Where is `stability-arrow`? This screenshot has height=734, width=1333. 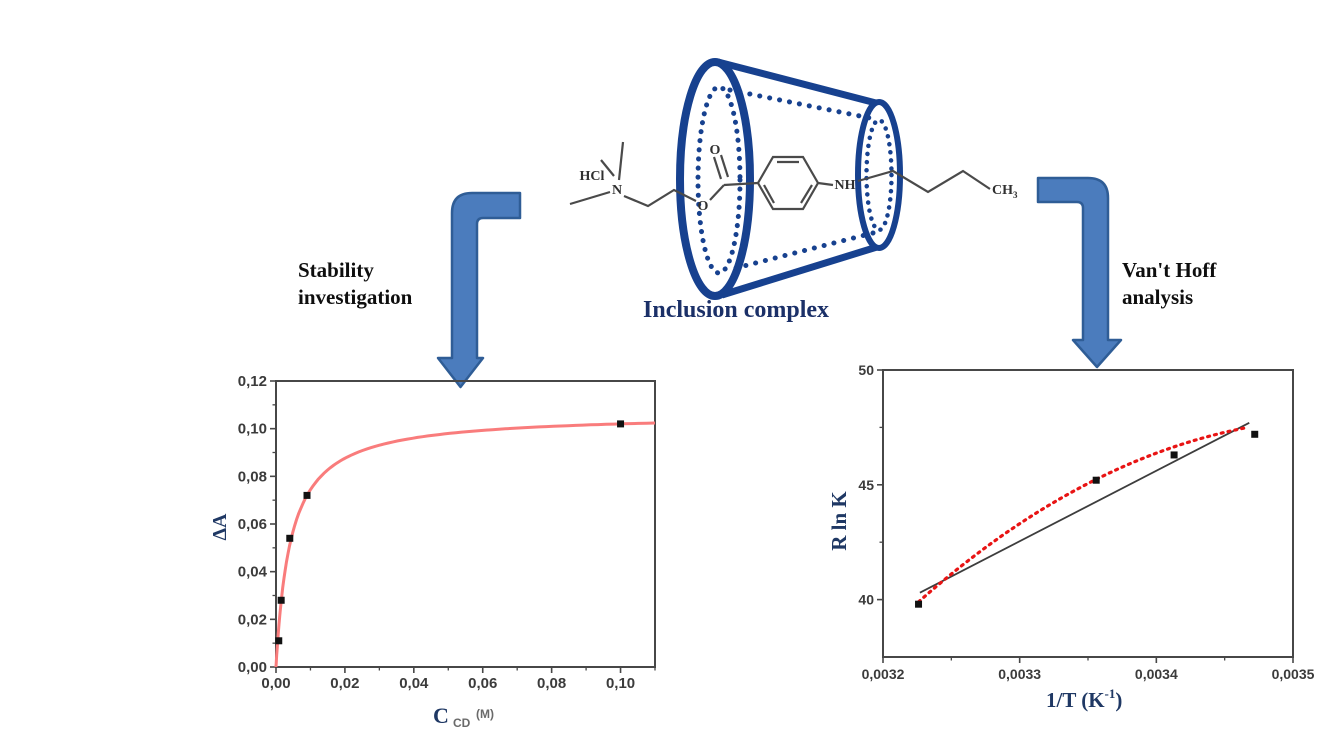
stability-arrow is located at coordinates (479, 290).